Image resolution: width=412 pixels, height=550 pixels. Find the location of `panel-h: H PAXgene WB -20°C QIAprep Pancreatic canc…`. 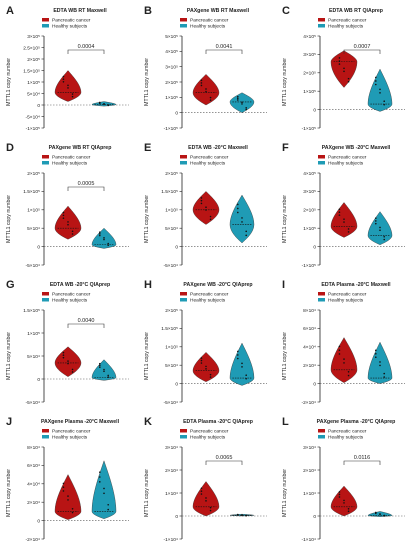

panel-h: H PAXgene WB -20°C QIAprep Pancreatic canc… is located at coordinates (205, 342).